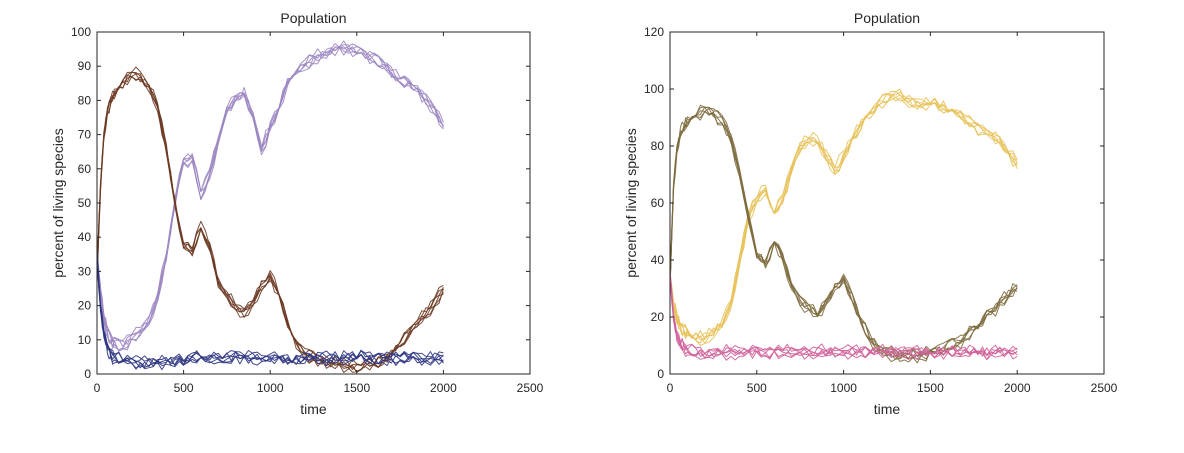  Describe the element at coordinates (887, 409) in the screenshot. I see `plot-right-x-axis-label: time` at that location.